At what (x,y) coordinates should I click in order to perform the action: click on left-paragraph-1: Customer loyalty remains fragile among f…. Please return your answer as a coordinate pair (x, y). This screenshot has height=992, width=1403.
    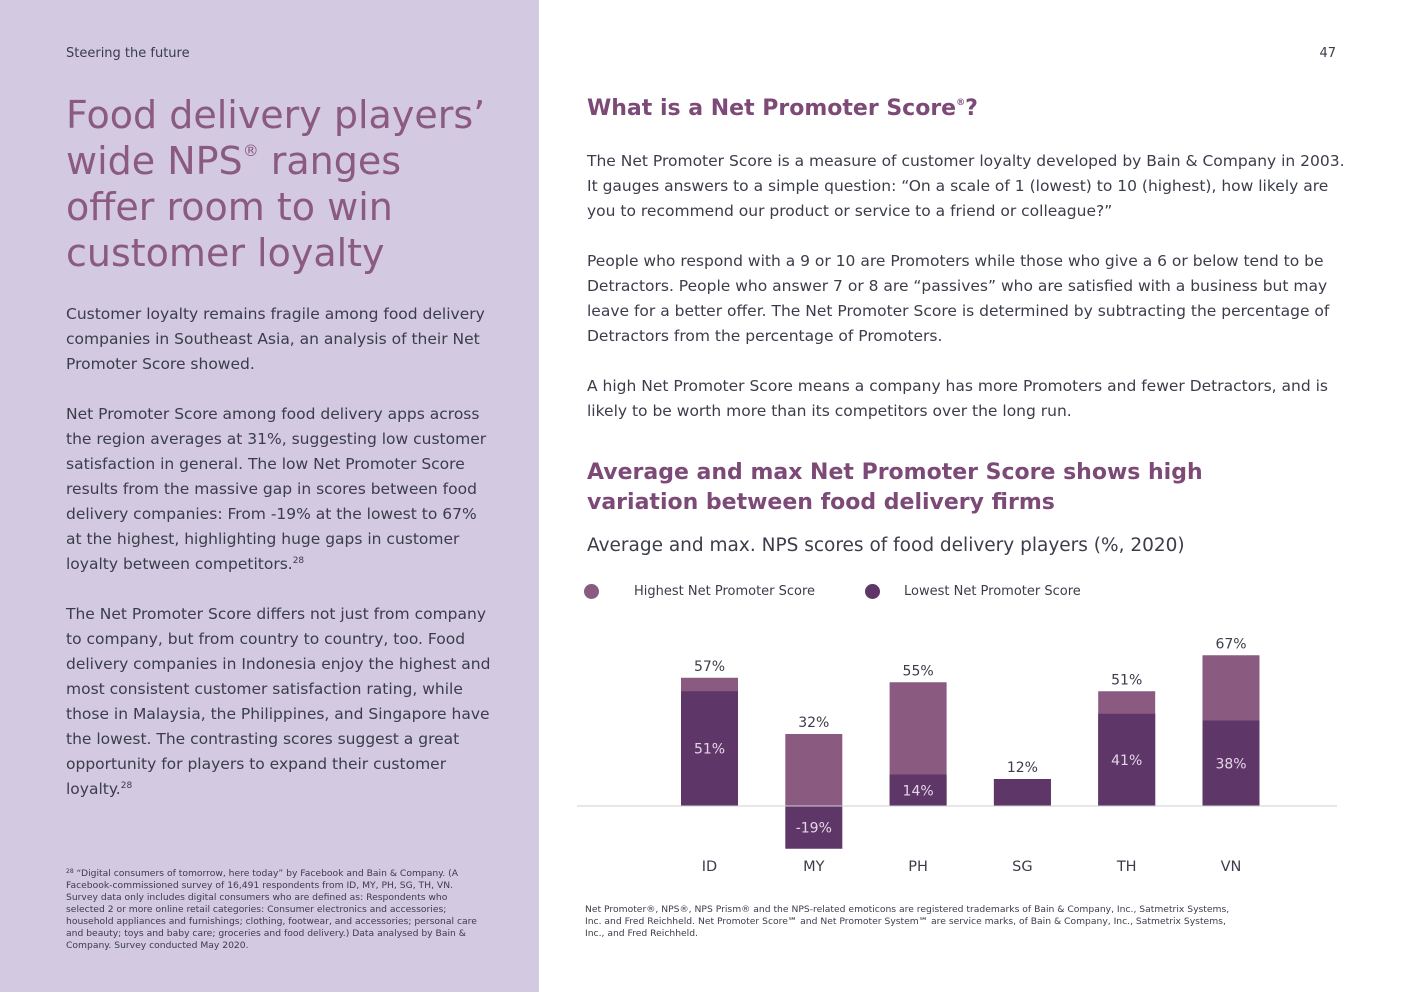
    Looking at the image, I should click on (275, 339).